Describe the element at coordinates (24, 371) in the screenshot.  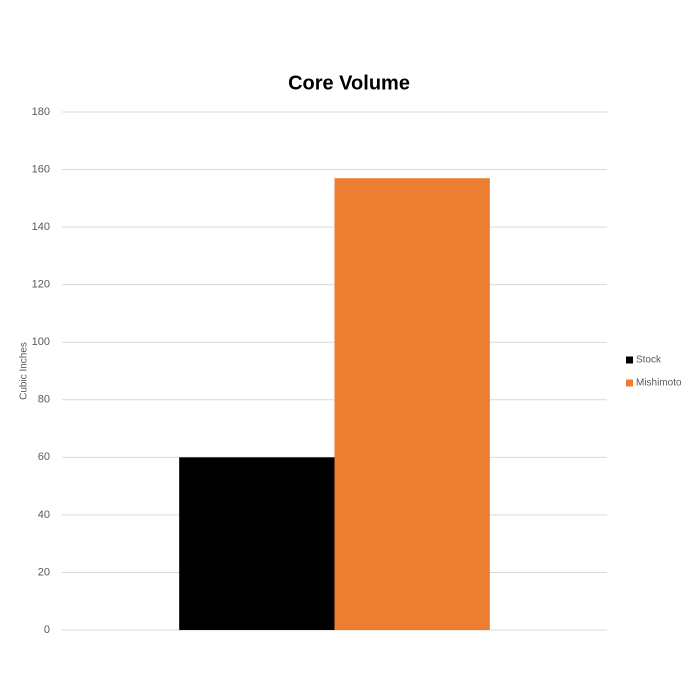
I see `y-axis-label: Cubic Inches` at that location.